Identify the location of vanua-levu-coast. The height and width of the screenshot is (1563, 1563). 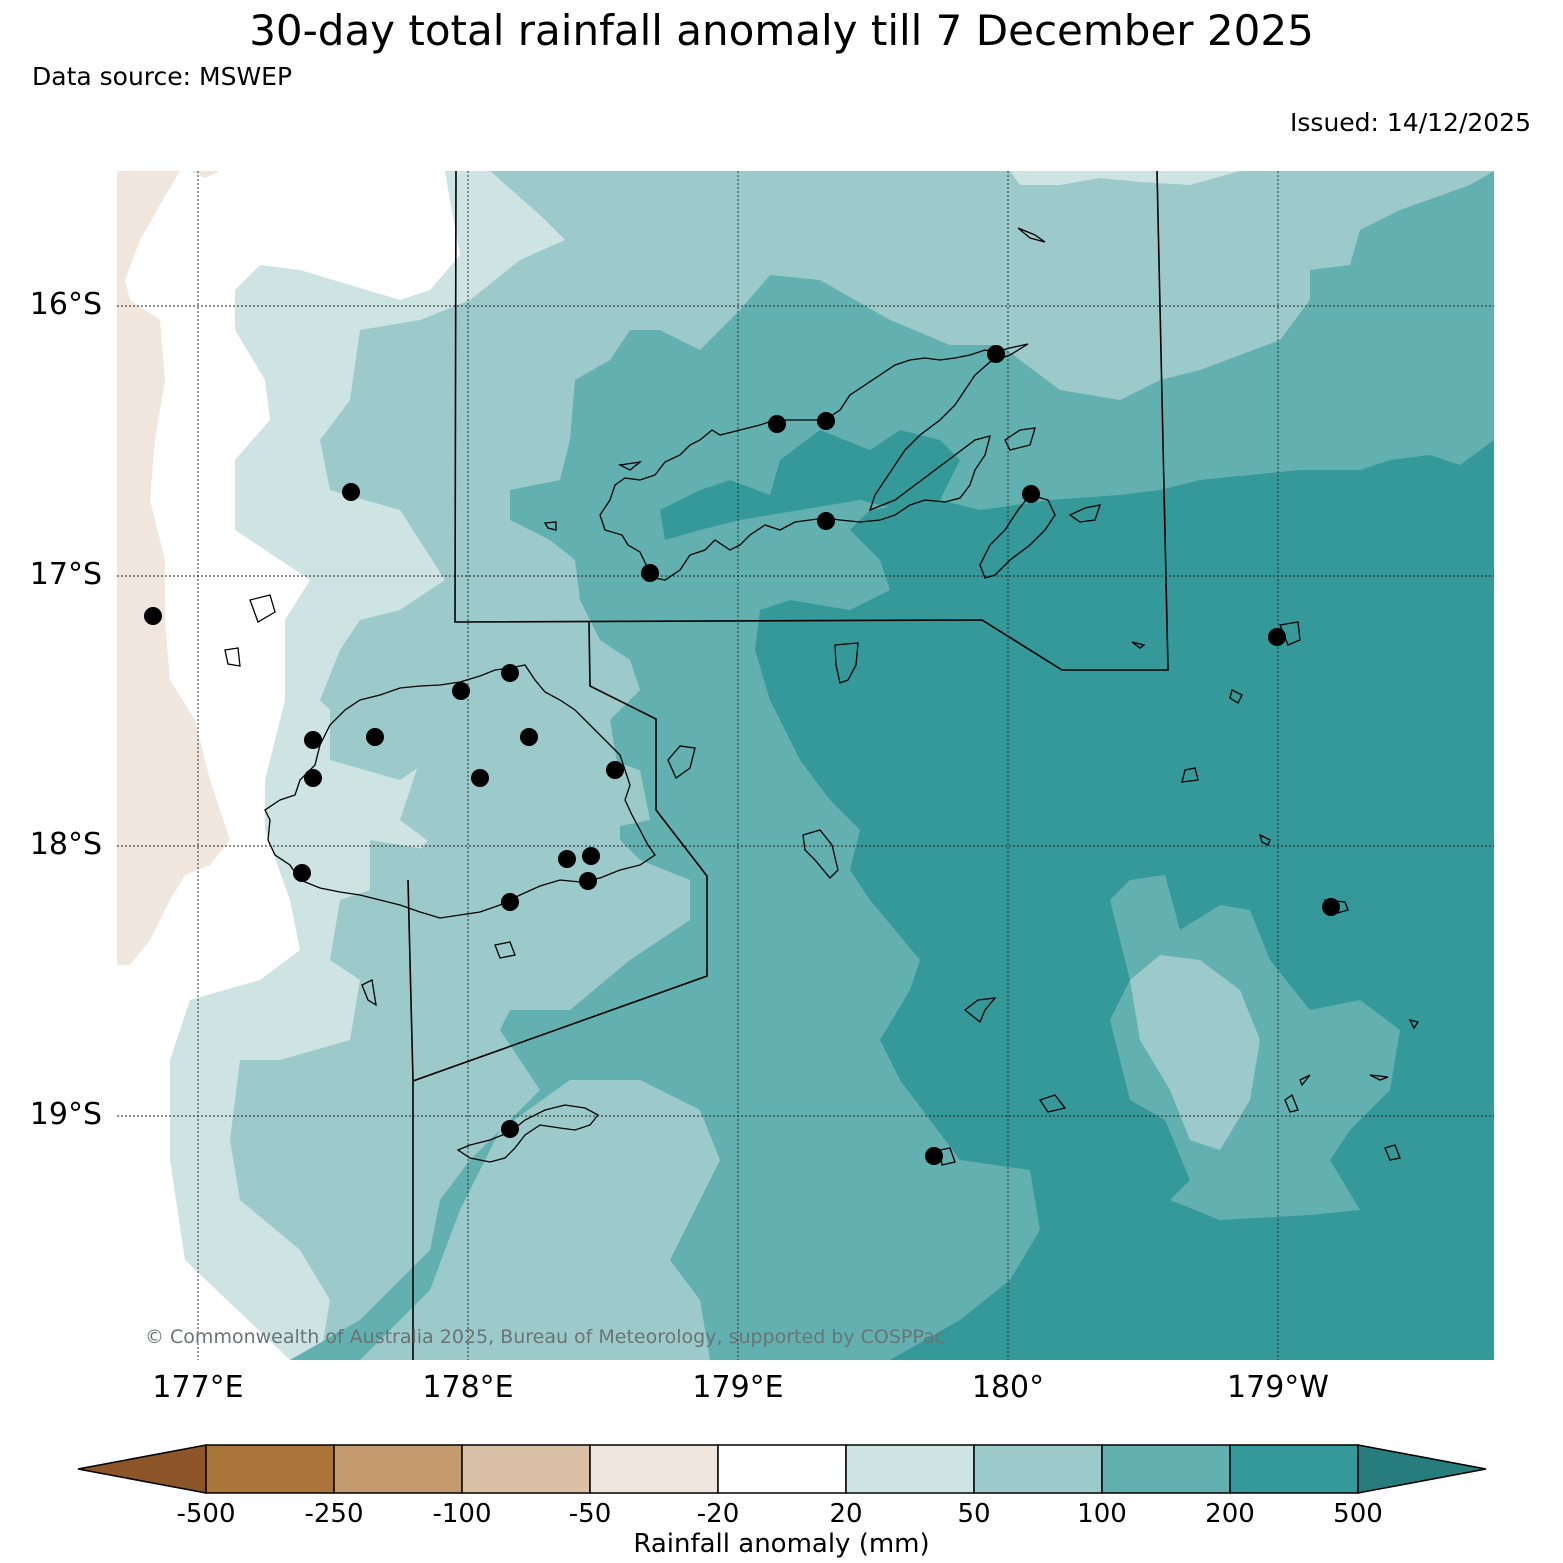
(814, 462).